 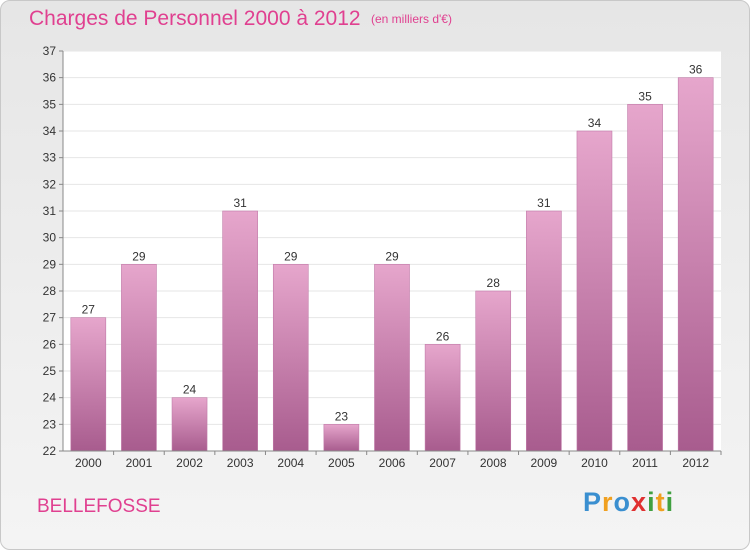 I want to click on data-label-2008: 28, so click(x=494, y=283).